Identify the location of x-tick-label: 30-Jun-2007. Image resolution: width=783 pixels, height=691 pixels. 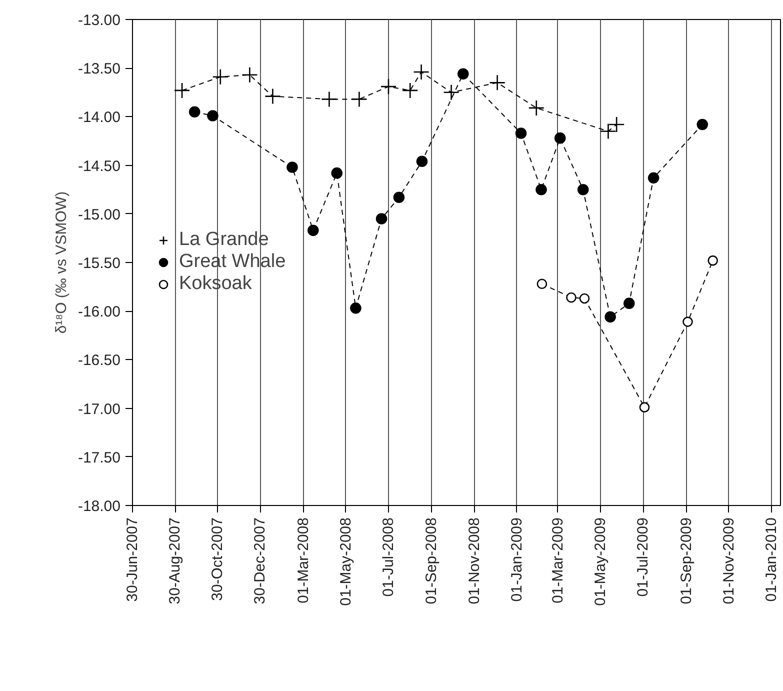
(132, 559).